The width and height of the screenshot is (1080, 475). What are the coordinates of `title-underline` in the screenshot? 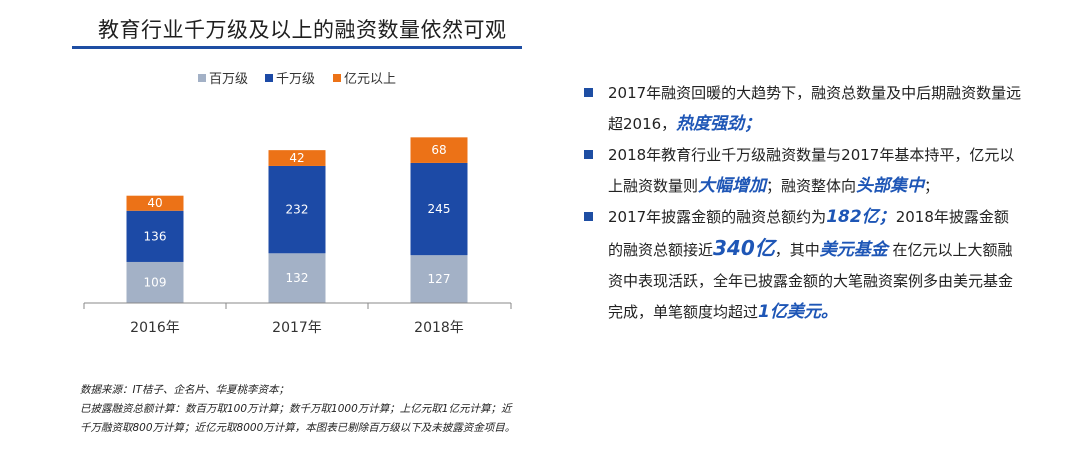 It's located at (297, 47).